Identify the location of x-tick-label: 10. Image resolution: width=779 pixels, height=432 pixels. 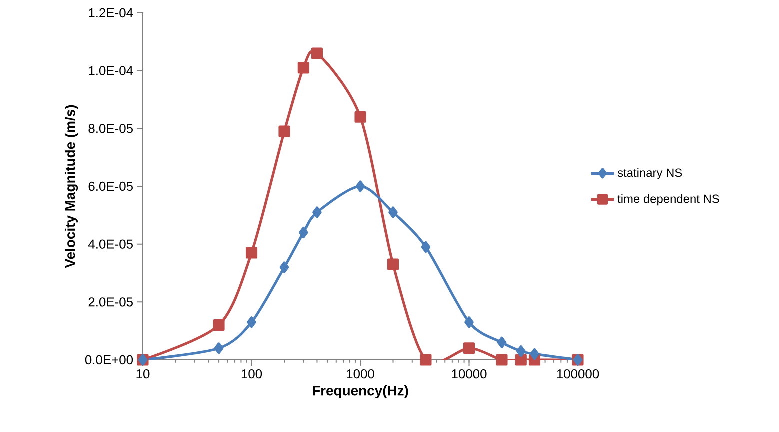
(143, 374).